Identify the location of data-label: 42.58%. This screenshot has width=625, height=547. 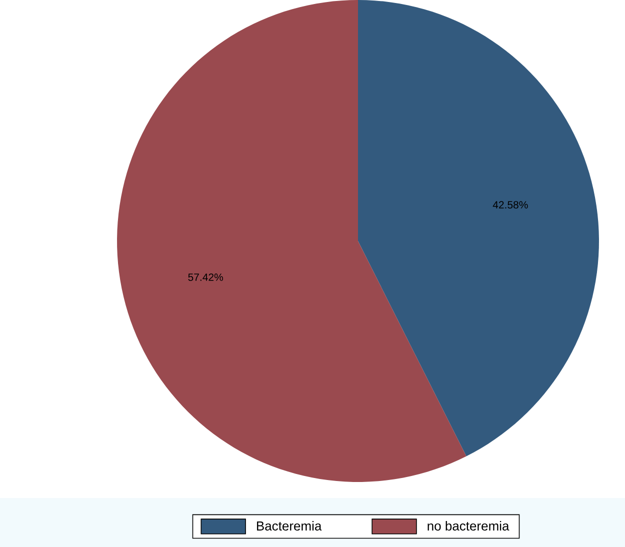
(510, 205).